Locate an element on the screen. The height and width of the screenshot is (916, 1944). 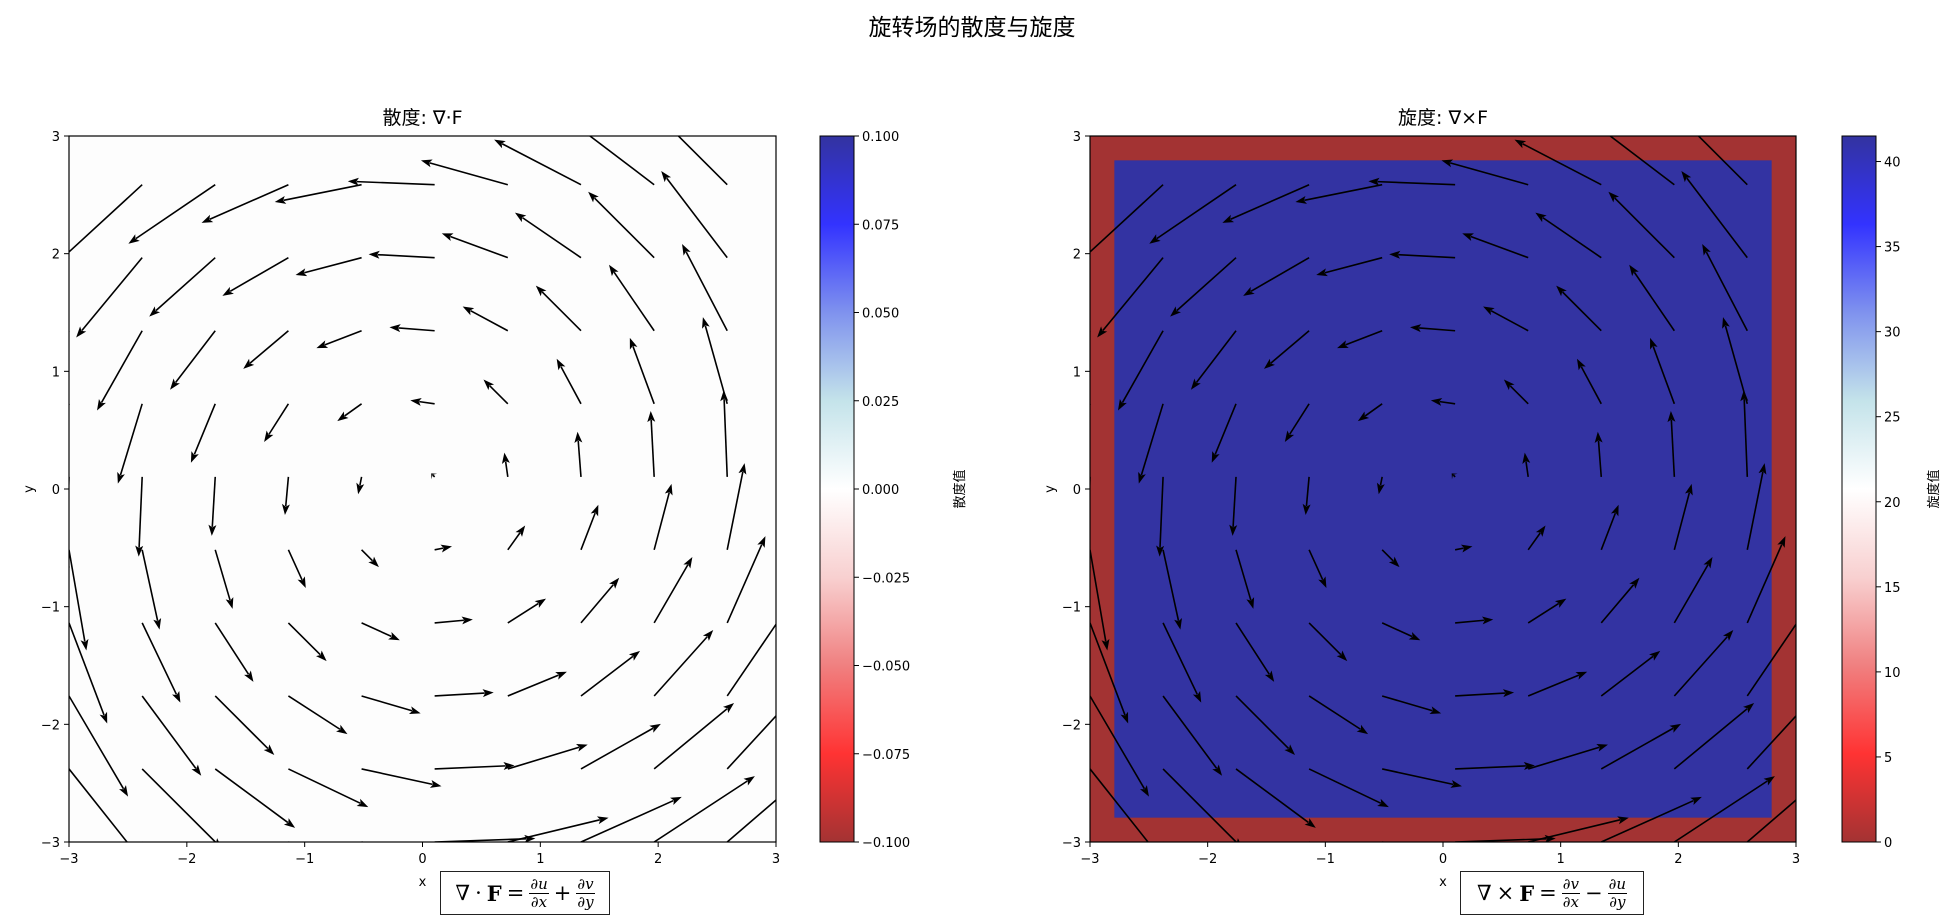
curl-colorbar: 0 5 10 15 20 25 30 35 40 旋度值 is located at coordinates (1891, 493).